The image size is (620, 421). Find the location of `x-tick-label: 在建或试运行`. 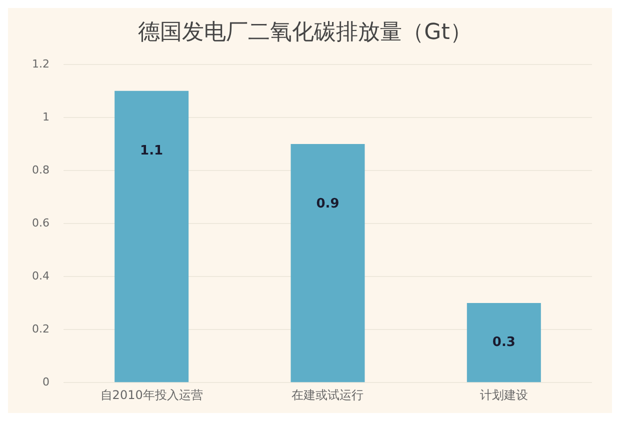

x-tick-label: 在建或试运行 is located at coordinates (328, 395).